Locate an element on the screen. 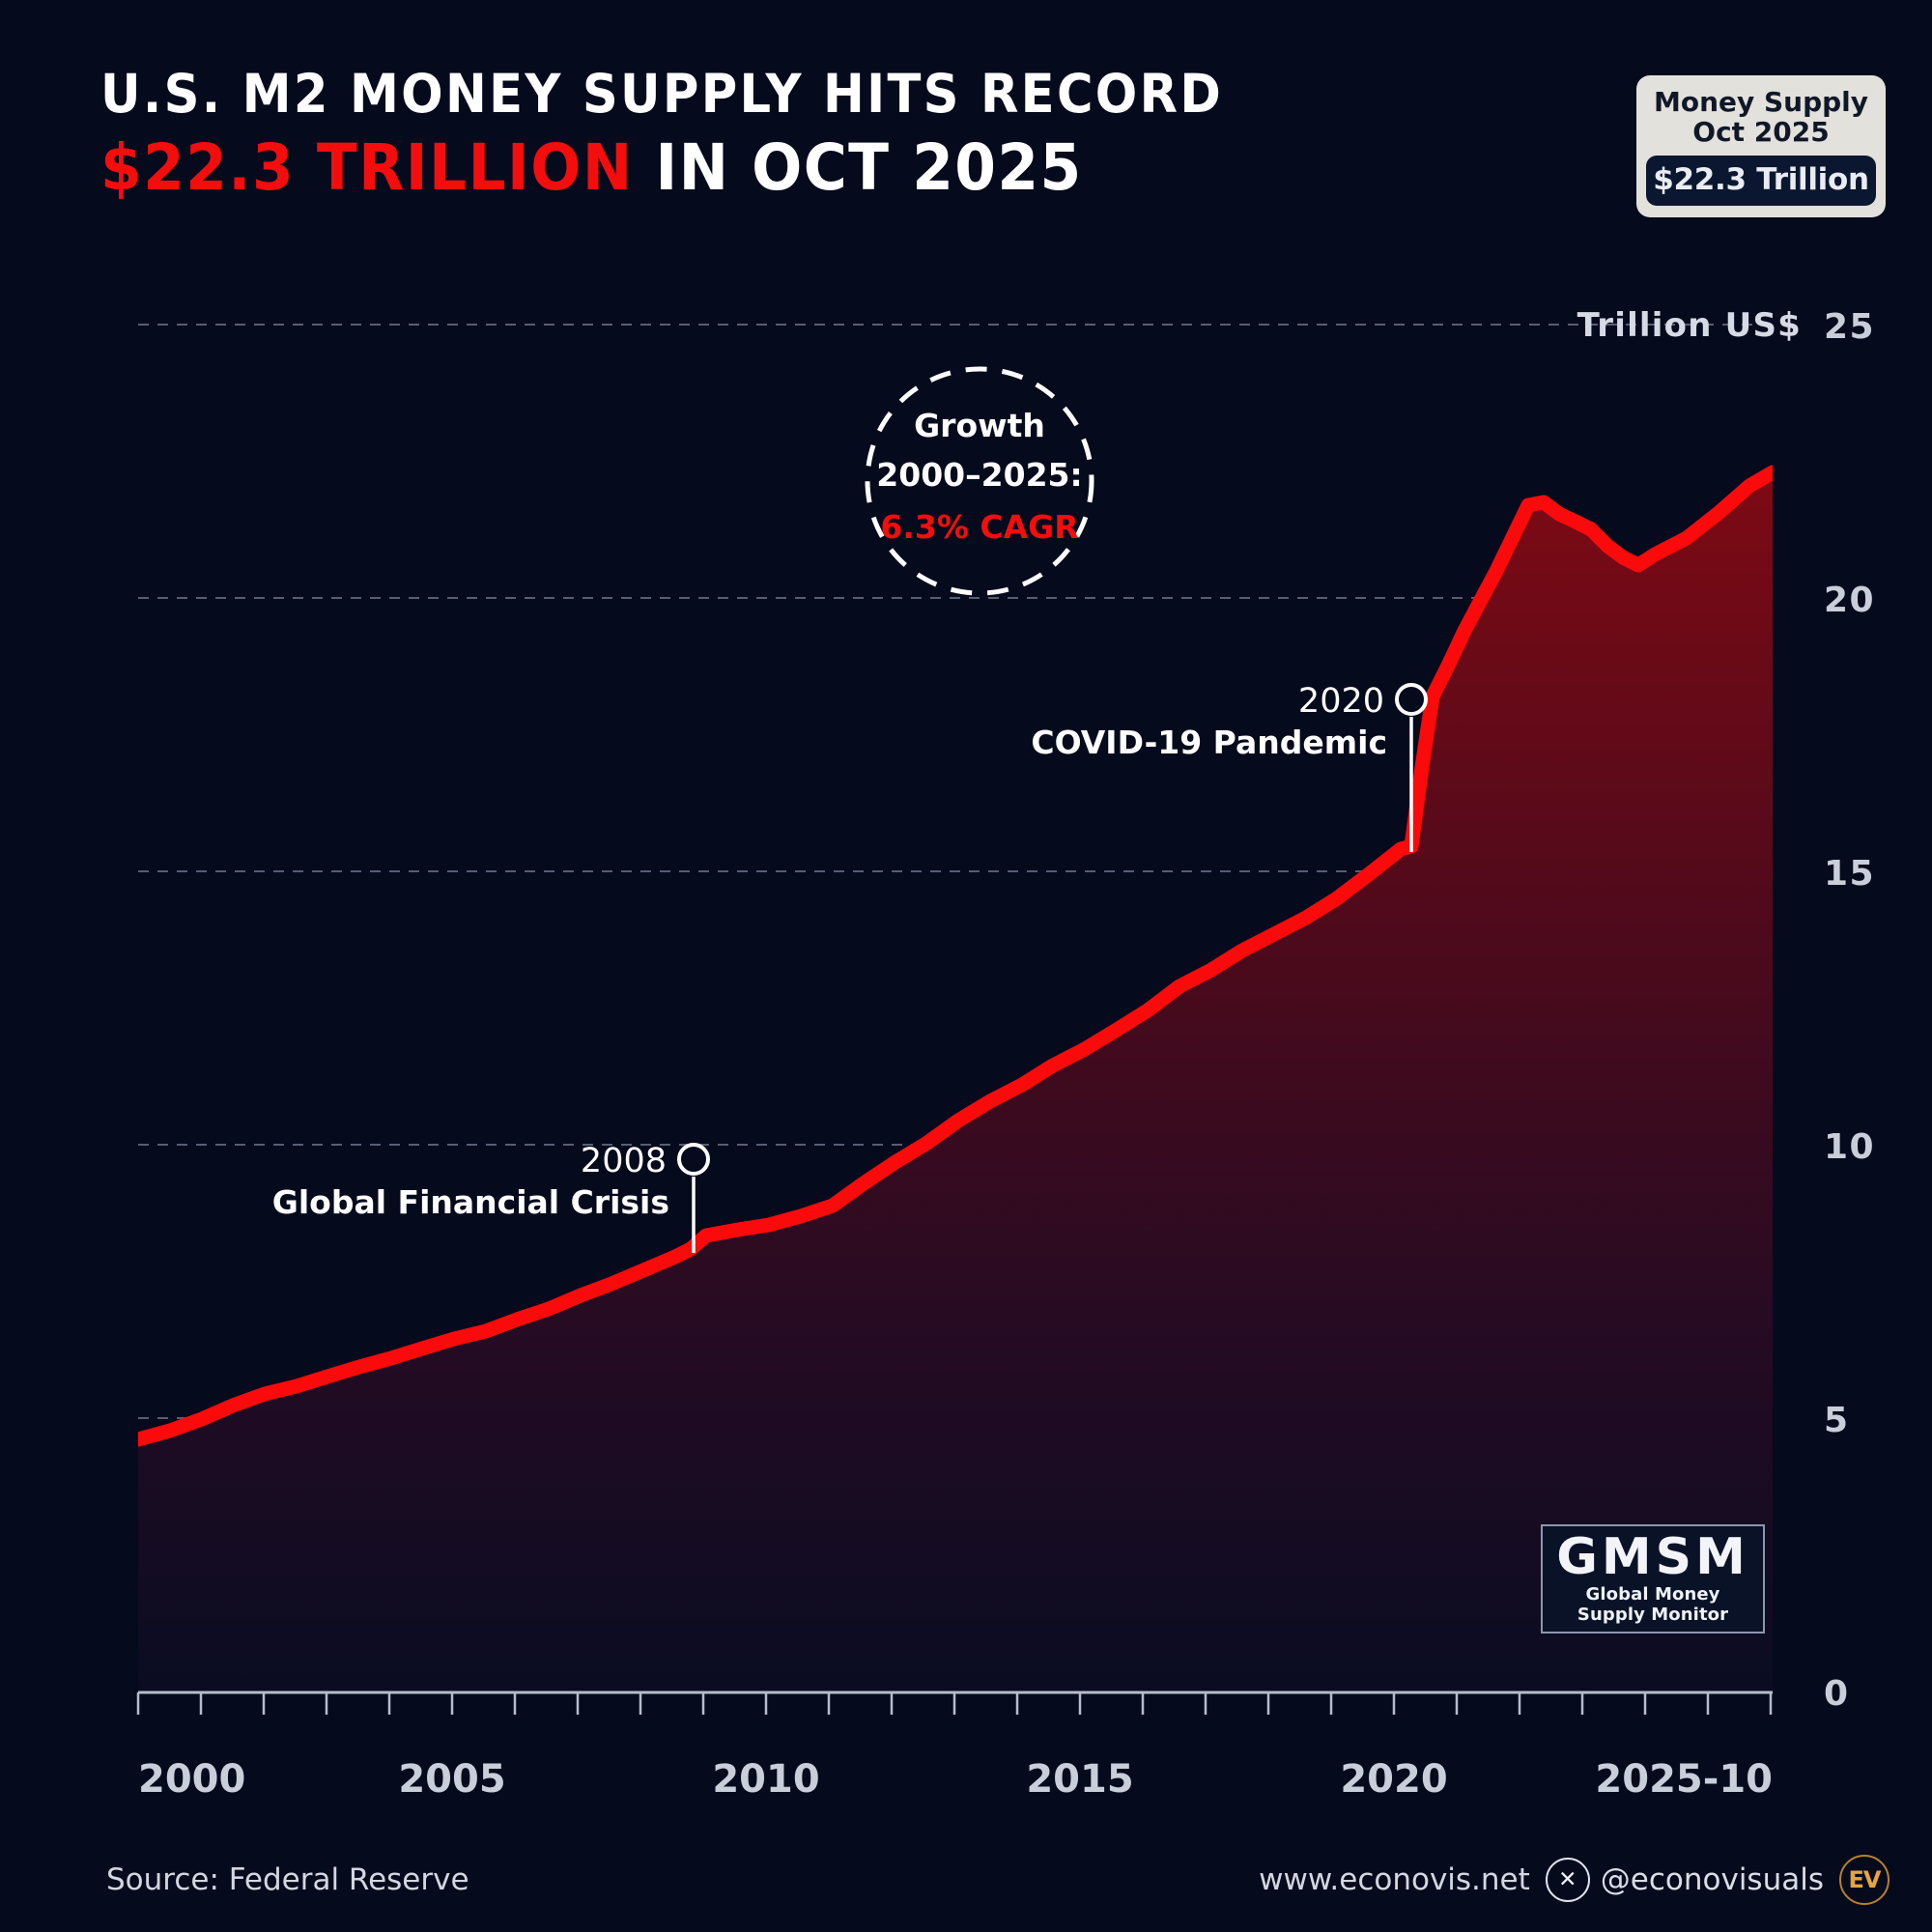 This screenshot has width=1932, height=1932. gfc-event-label: Global Financial Crisis is located at coordinates (470, 1202).